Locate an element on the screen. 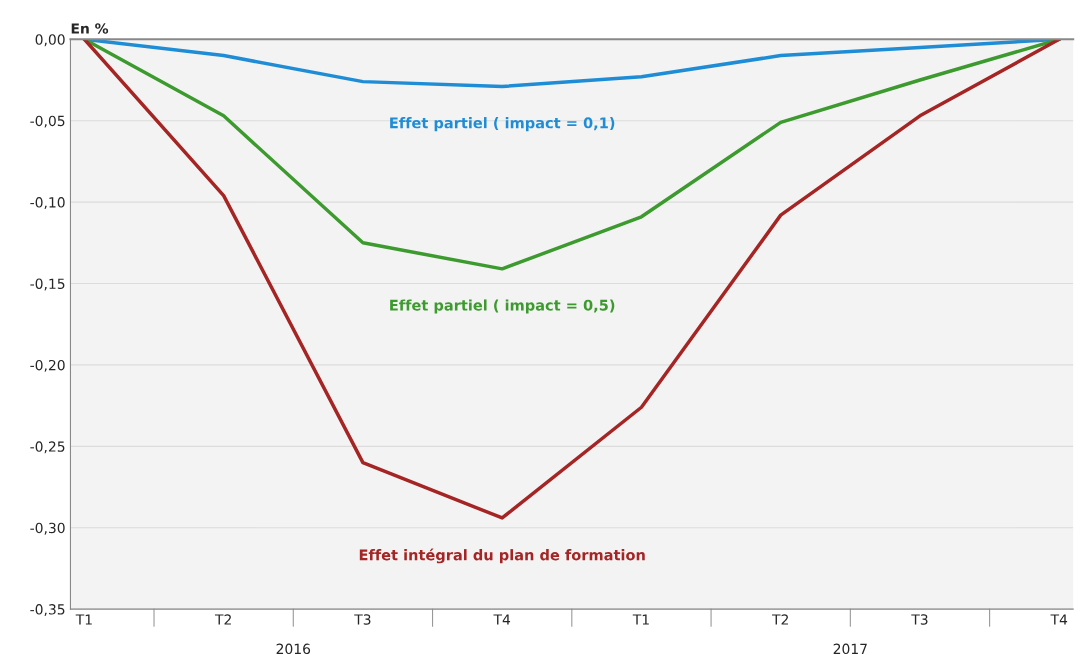 Image resolution: width=1084 pixels, height=655 pixels. y-axis-title: En % is located at coordinates (90, 28).